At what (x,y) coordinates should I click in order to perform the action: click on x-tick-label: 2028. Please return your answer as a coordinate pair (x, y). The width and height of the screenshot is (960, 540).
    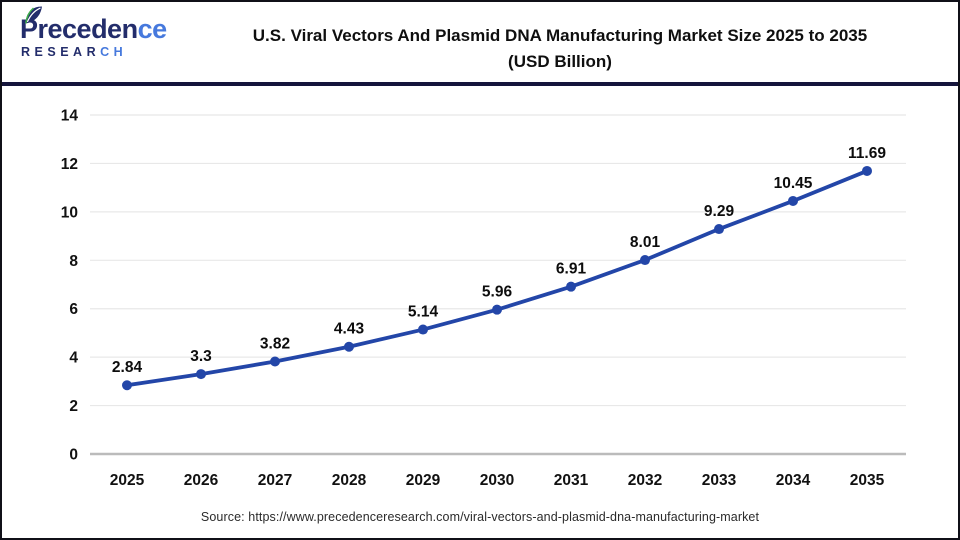
    Looking at the image, I should click on (349, 480).